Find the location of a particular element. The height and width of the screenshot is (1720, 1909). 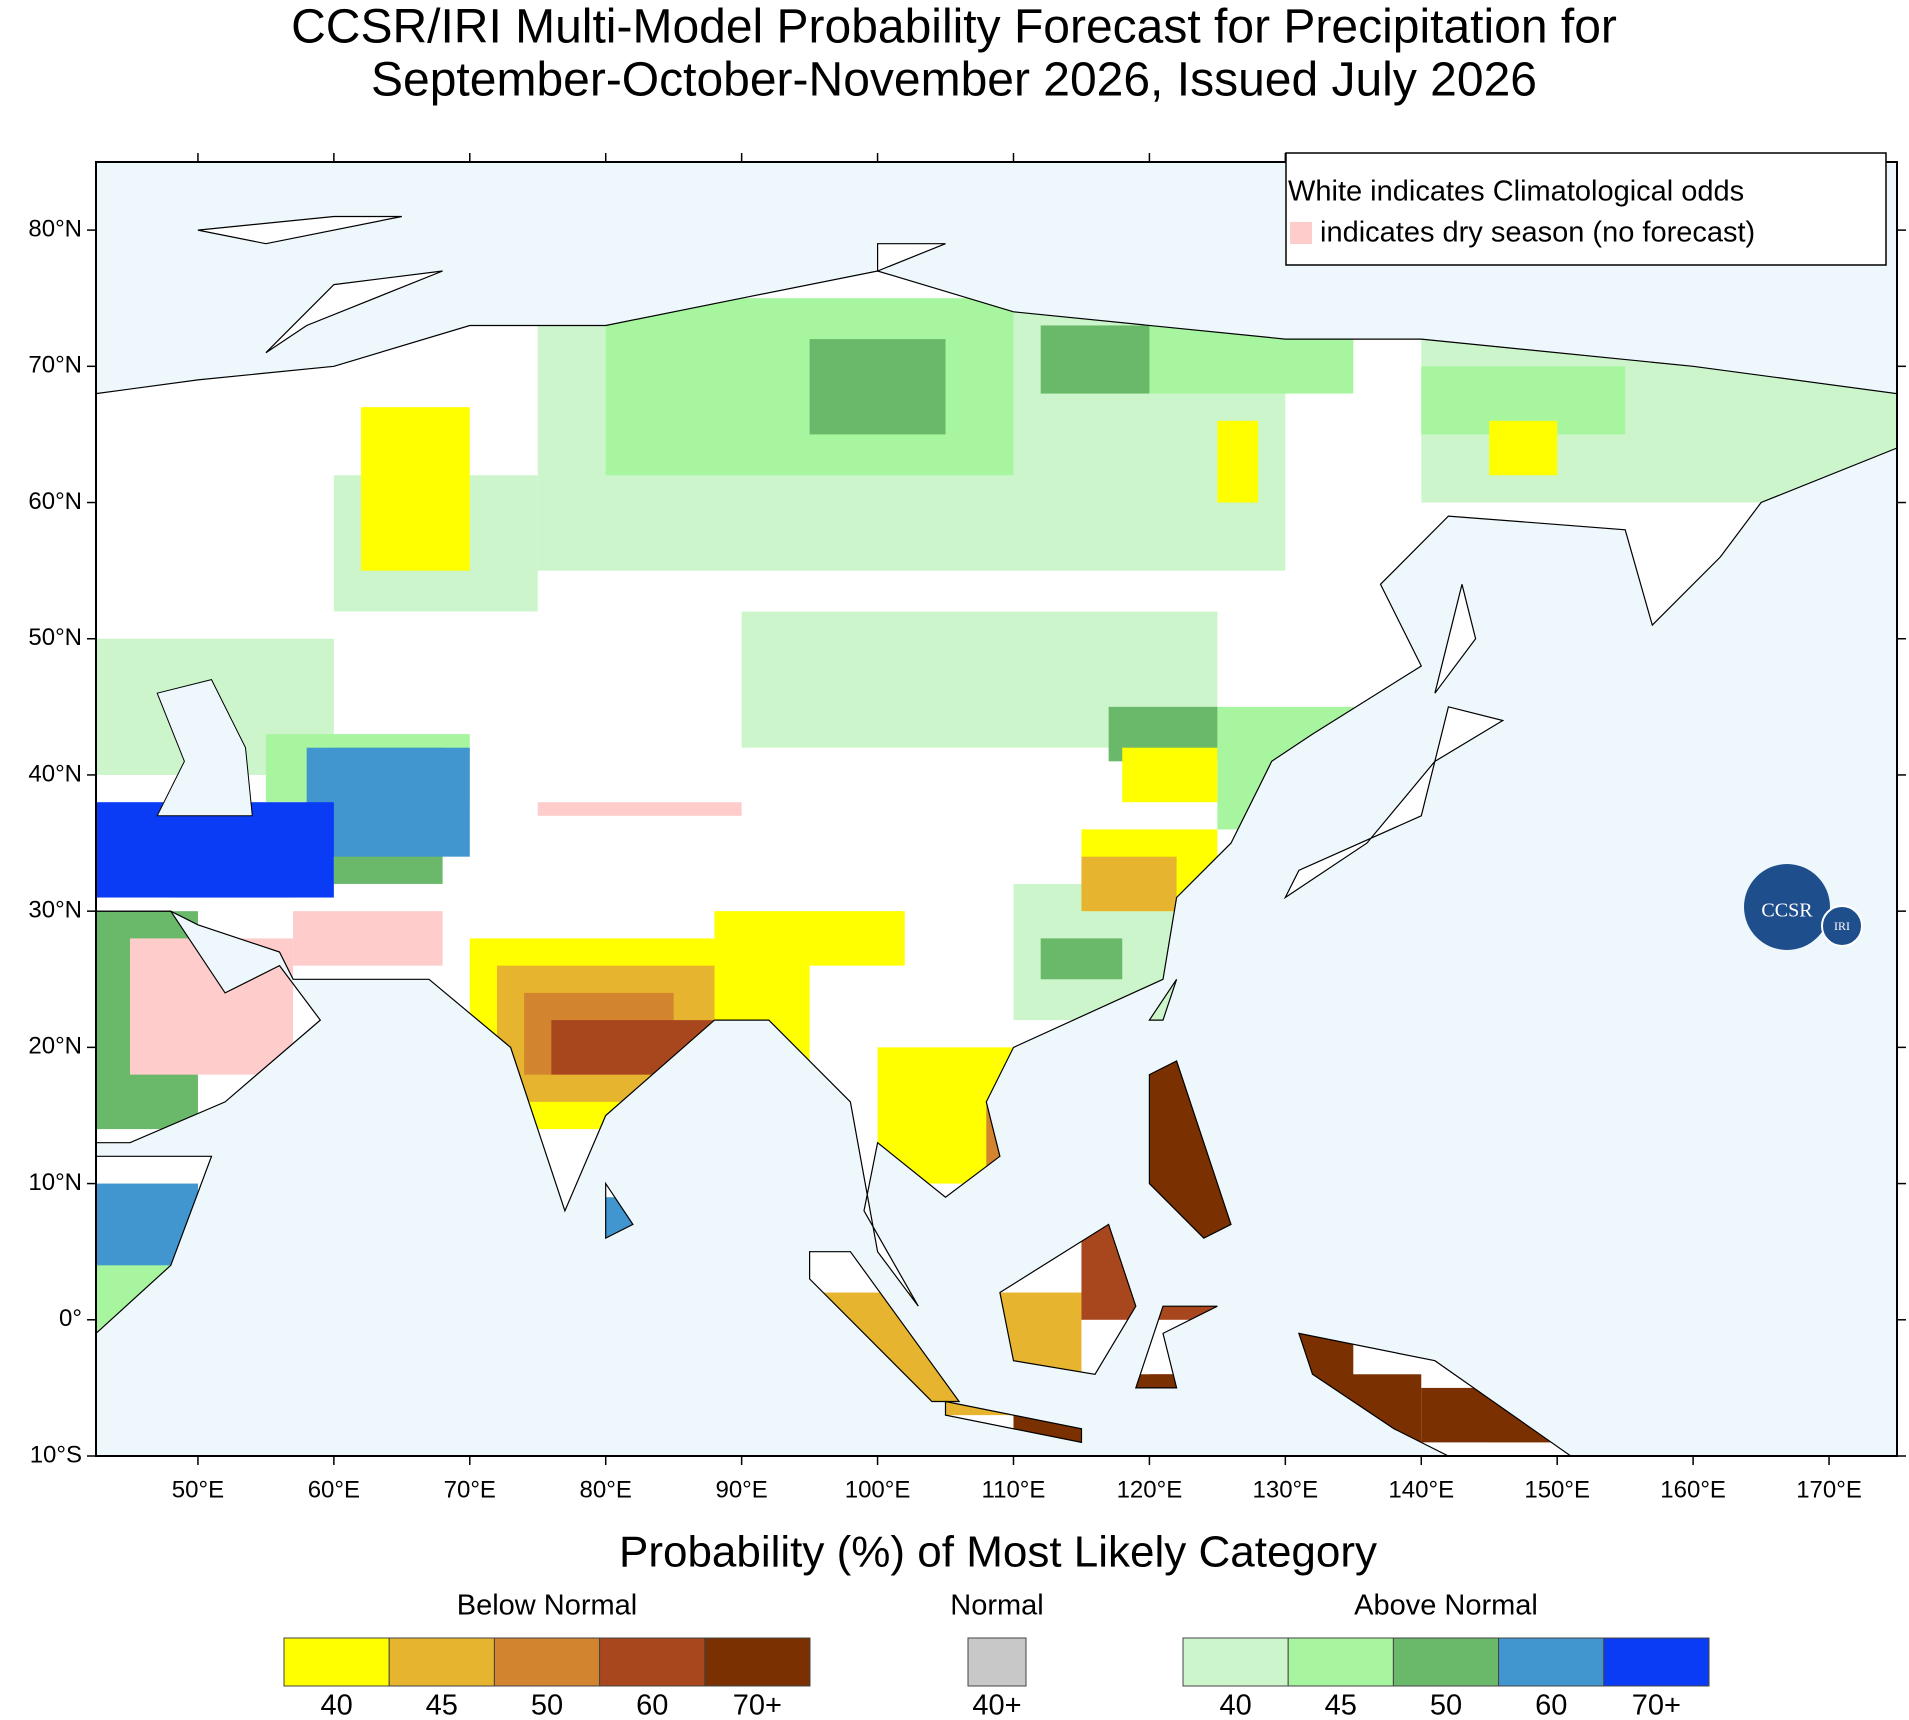

legend-label: 40+ is located at coordinates (996, 1705).